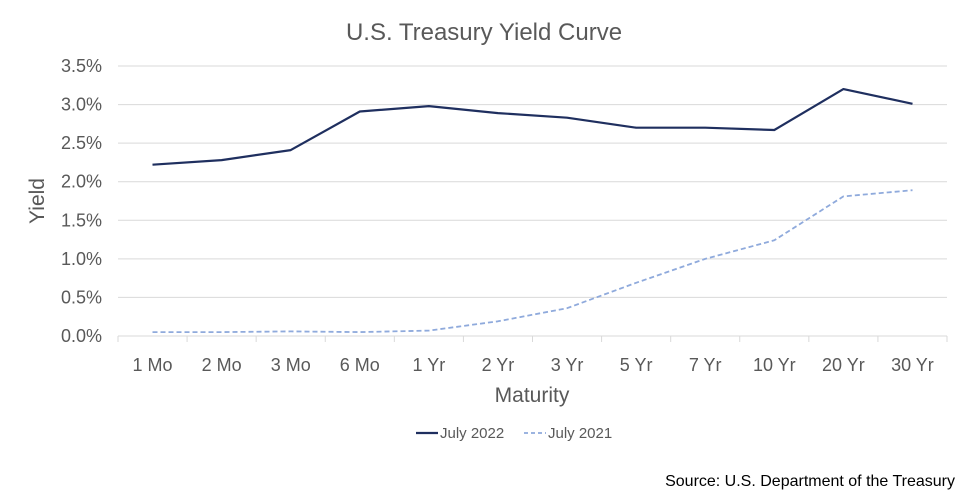 This screenshot has height=495, width=975. Describe the element at coordinates (774, 365) in the screenshot. I see `x-tick-label: 10 Yr` at that location.